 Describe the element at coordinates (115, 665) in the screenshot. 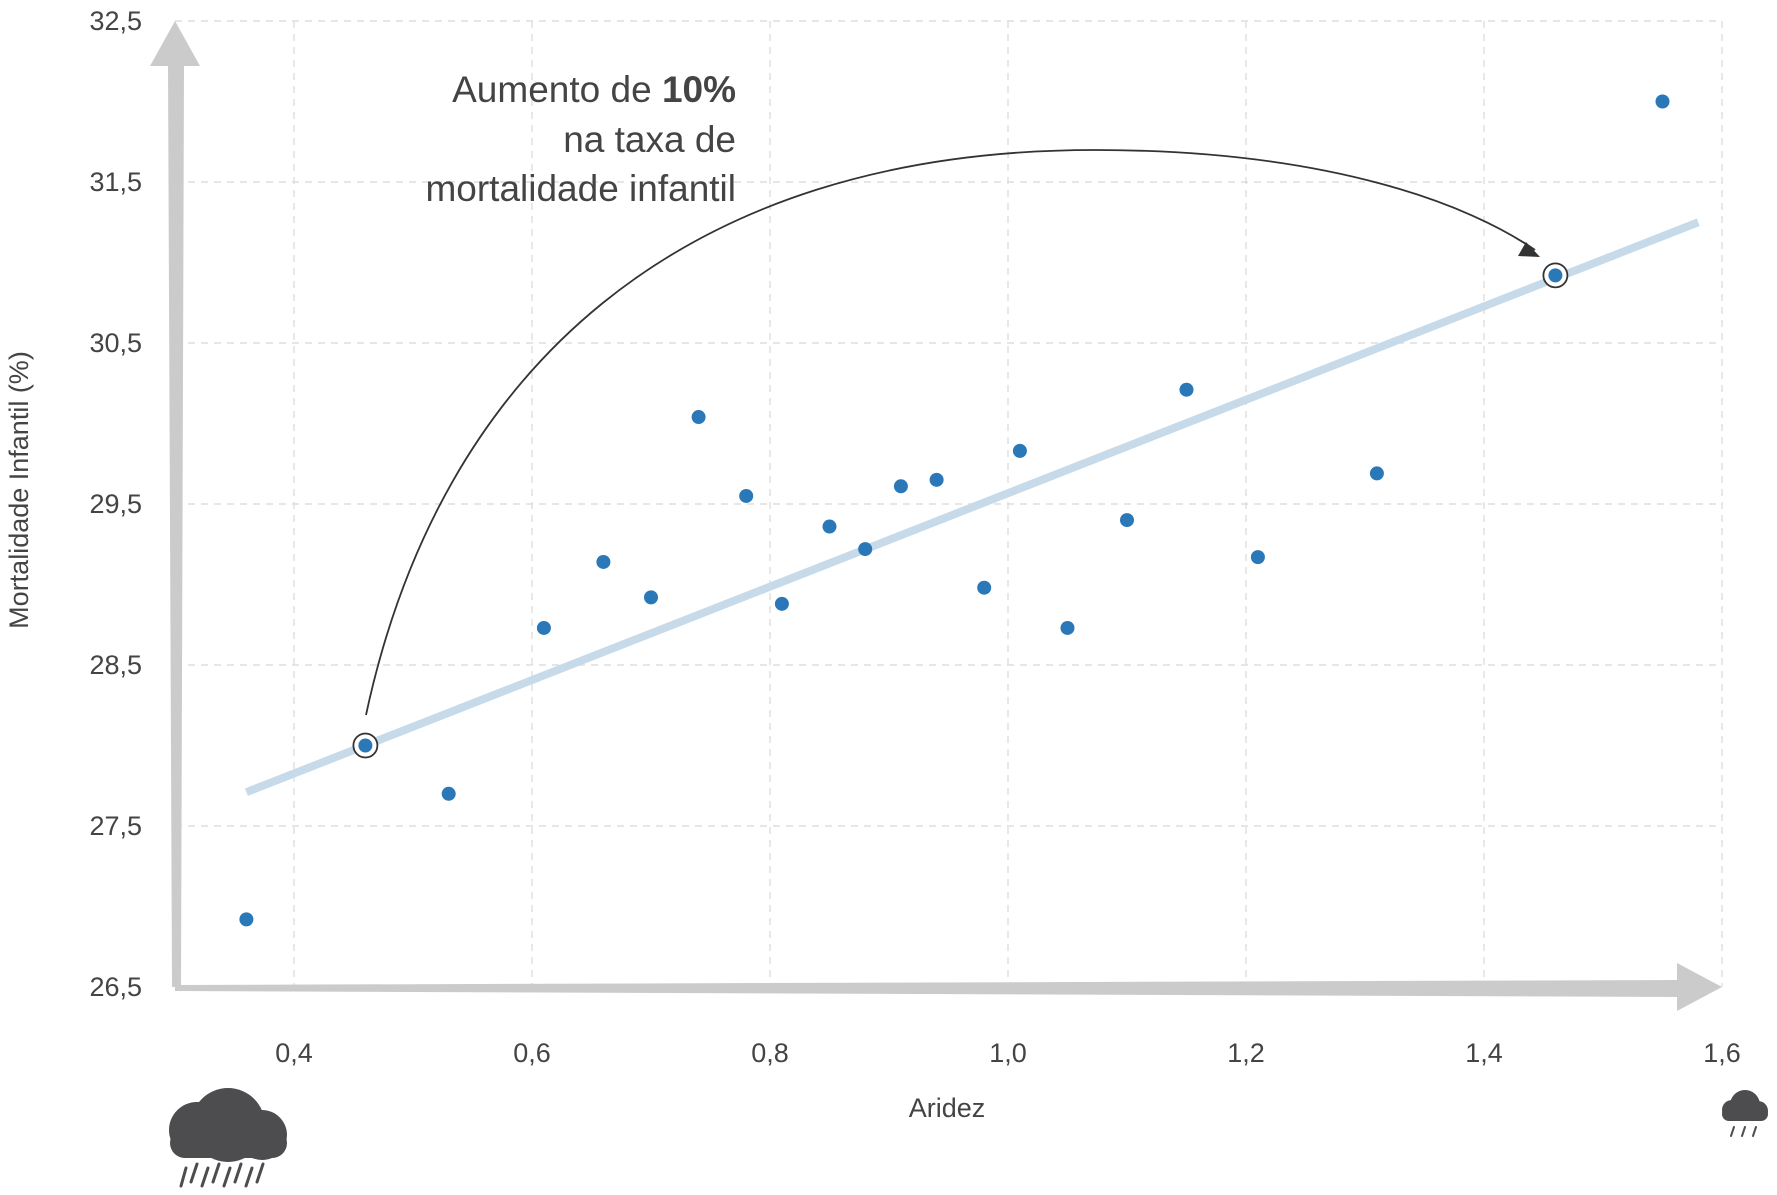

I see `y-tick-label: 28,5` at that location.